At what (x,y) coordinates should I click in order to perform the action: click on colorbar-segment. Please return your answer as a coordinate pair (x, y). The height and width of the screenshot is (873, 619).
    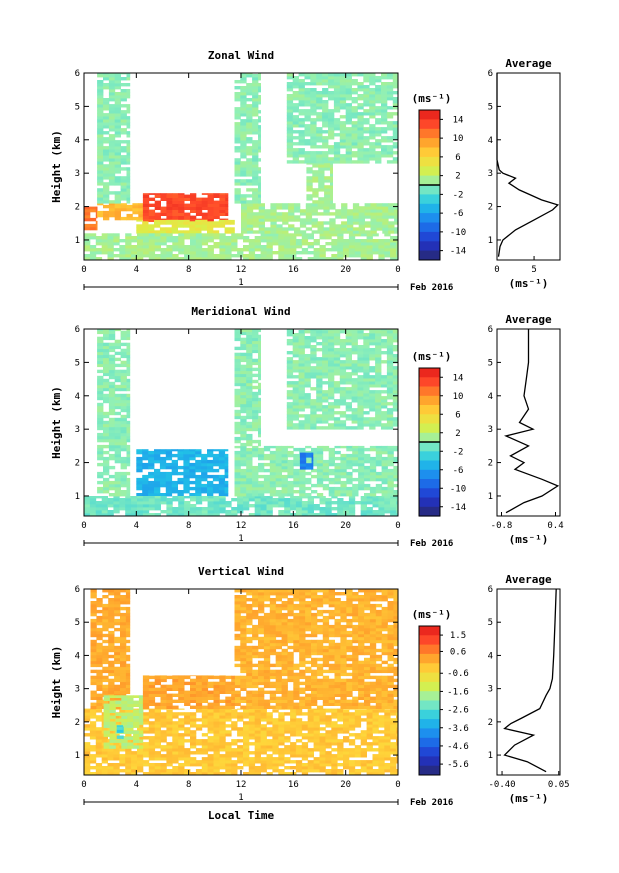
    Looking at the image, I should click on (429, 115).